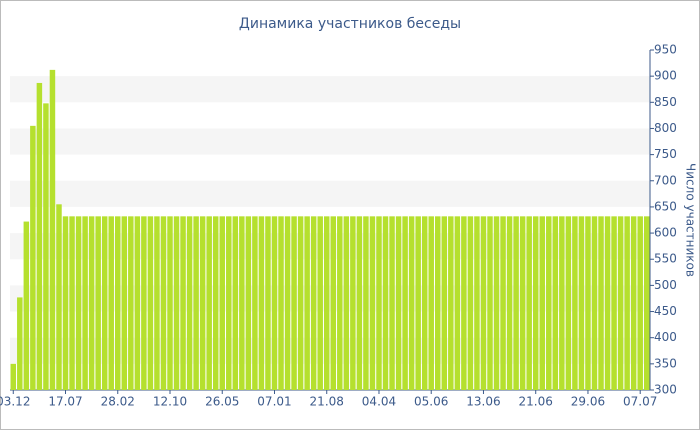 The image size is (700, 430). What do you see at coordinates (665, 337) in the screenshot?
I see `y-tick-label: 400` at bounding box center [665, 337].